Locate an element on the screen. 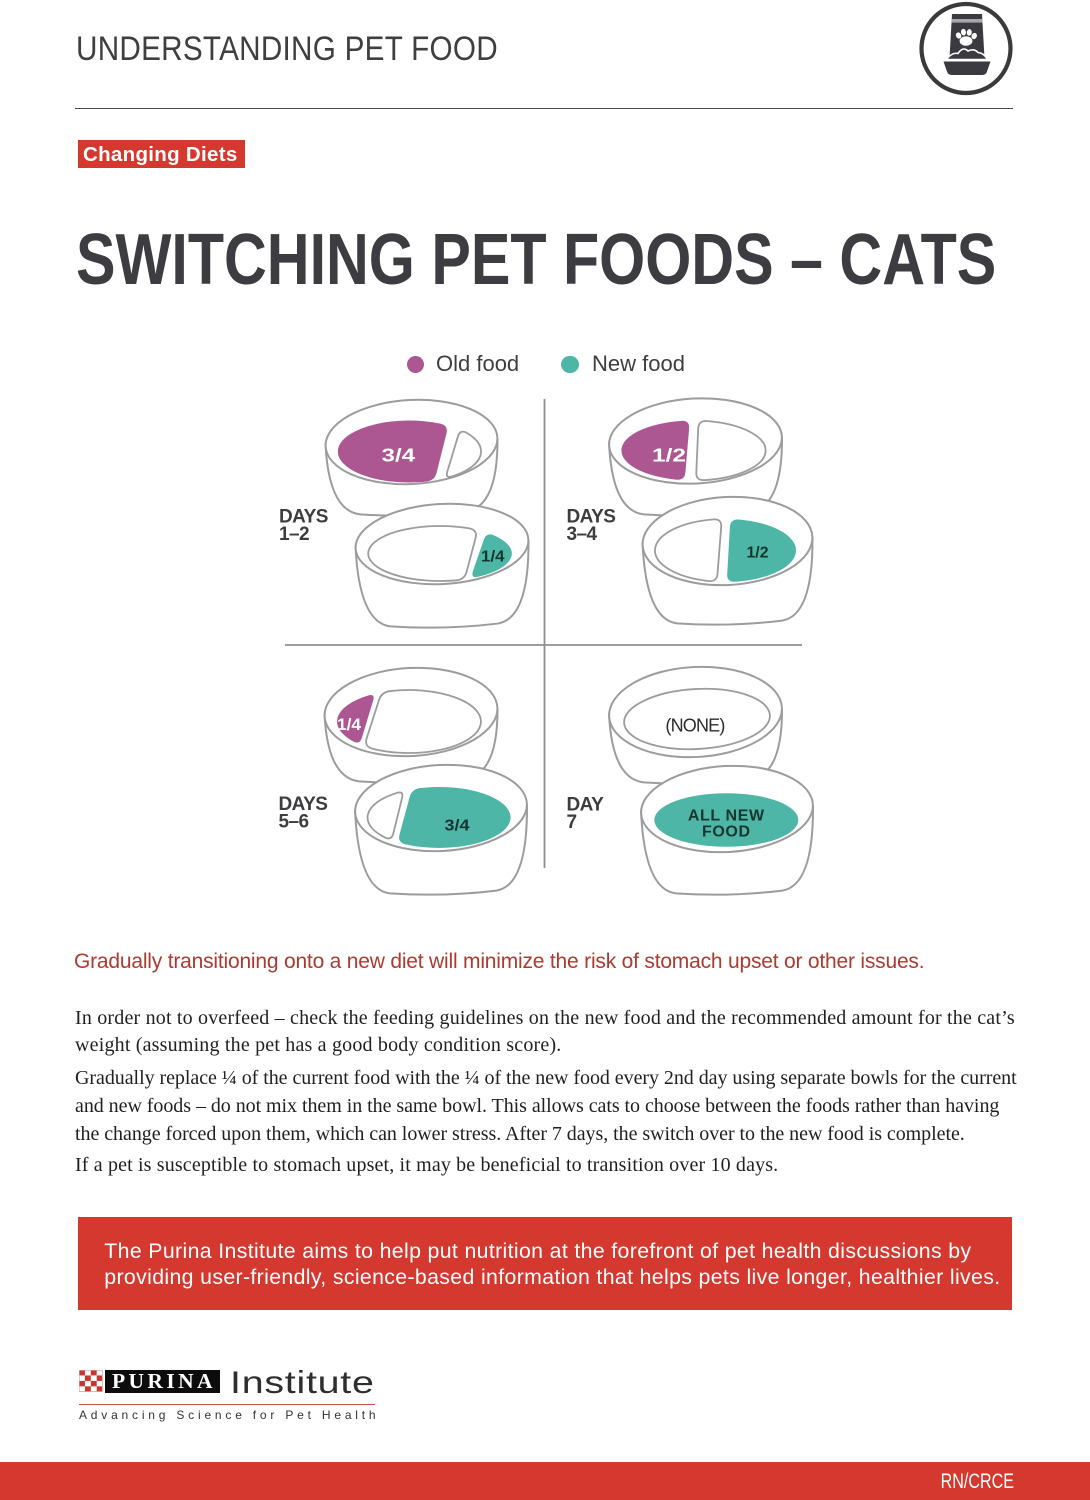  svg-text: 7 is located at coordinates (572, 822).